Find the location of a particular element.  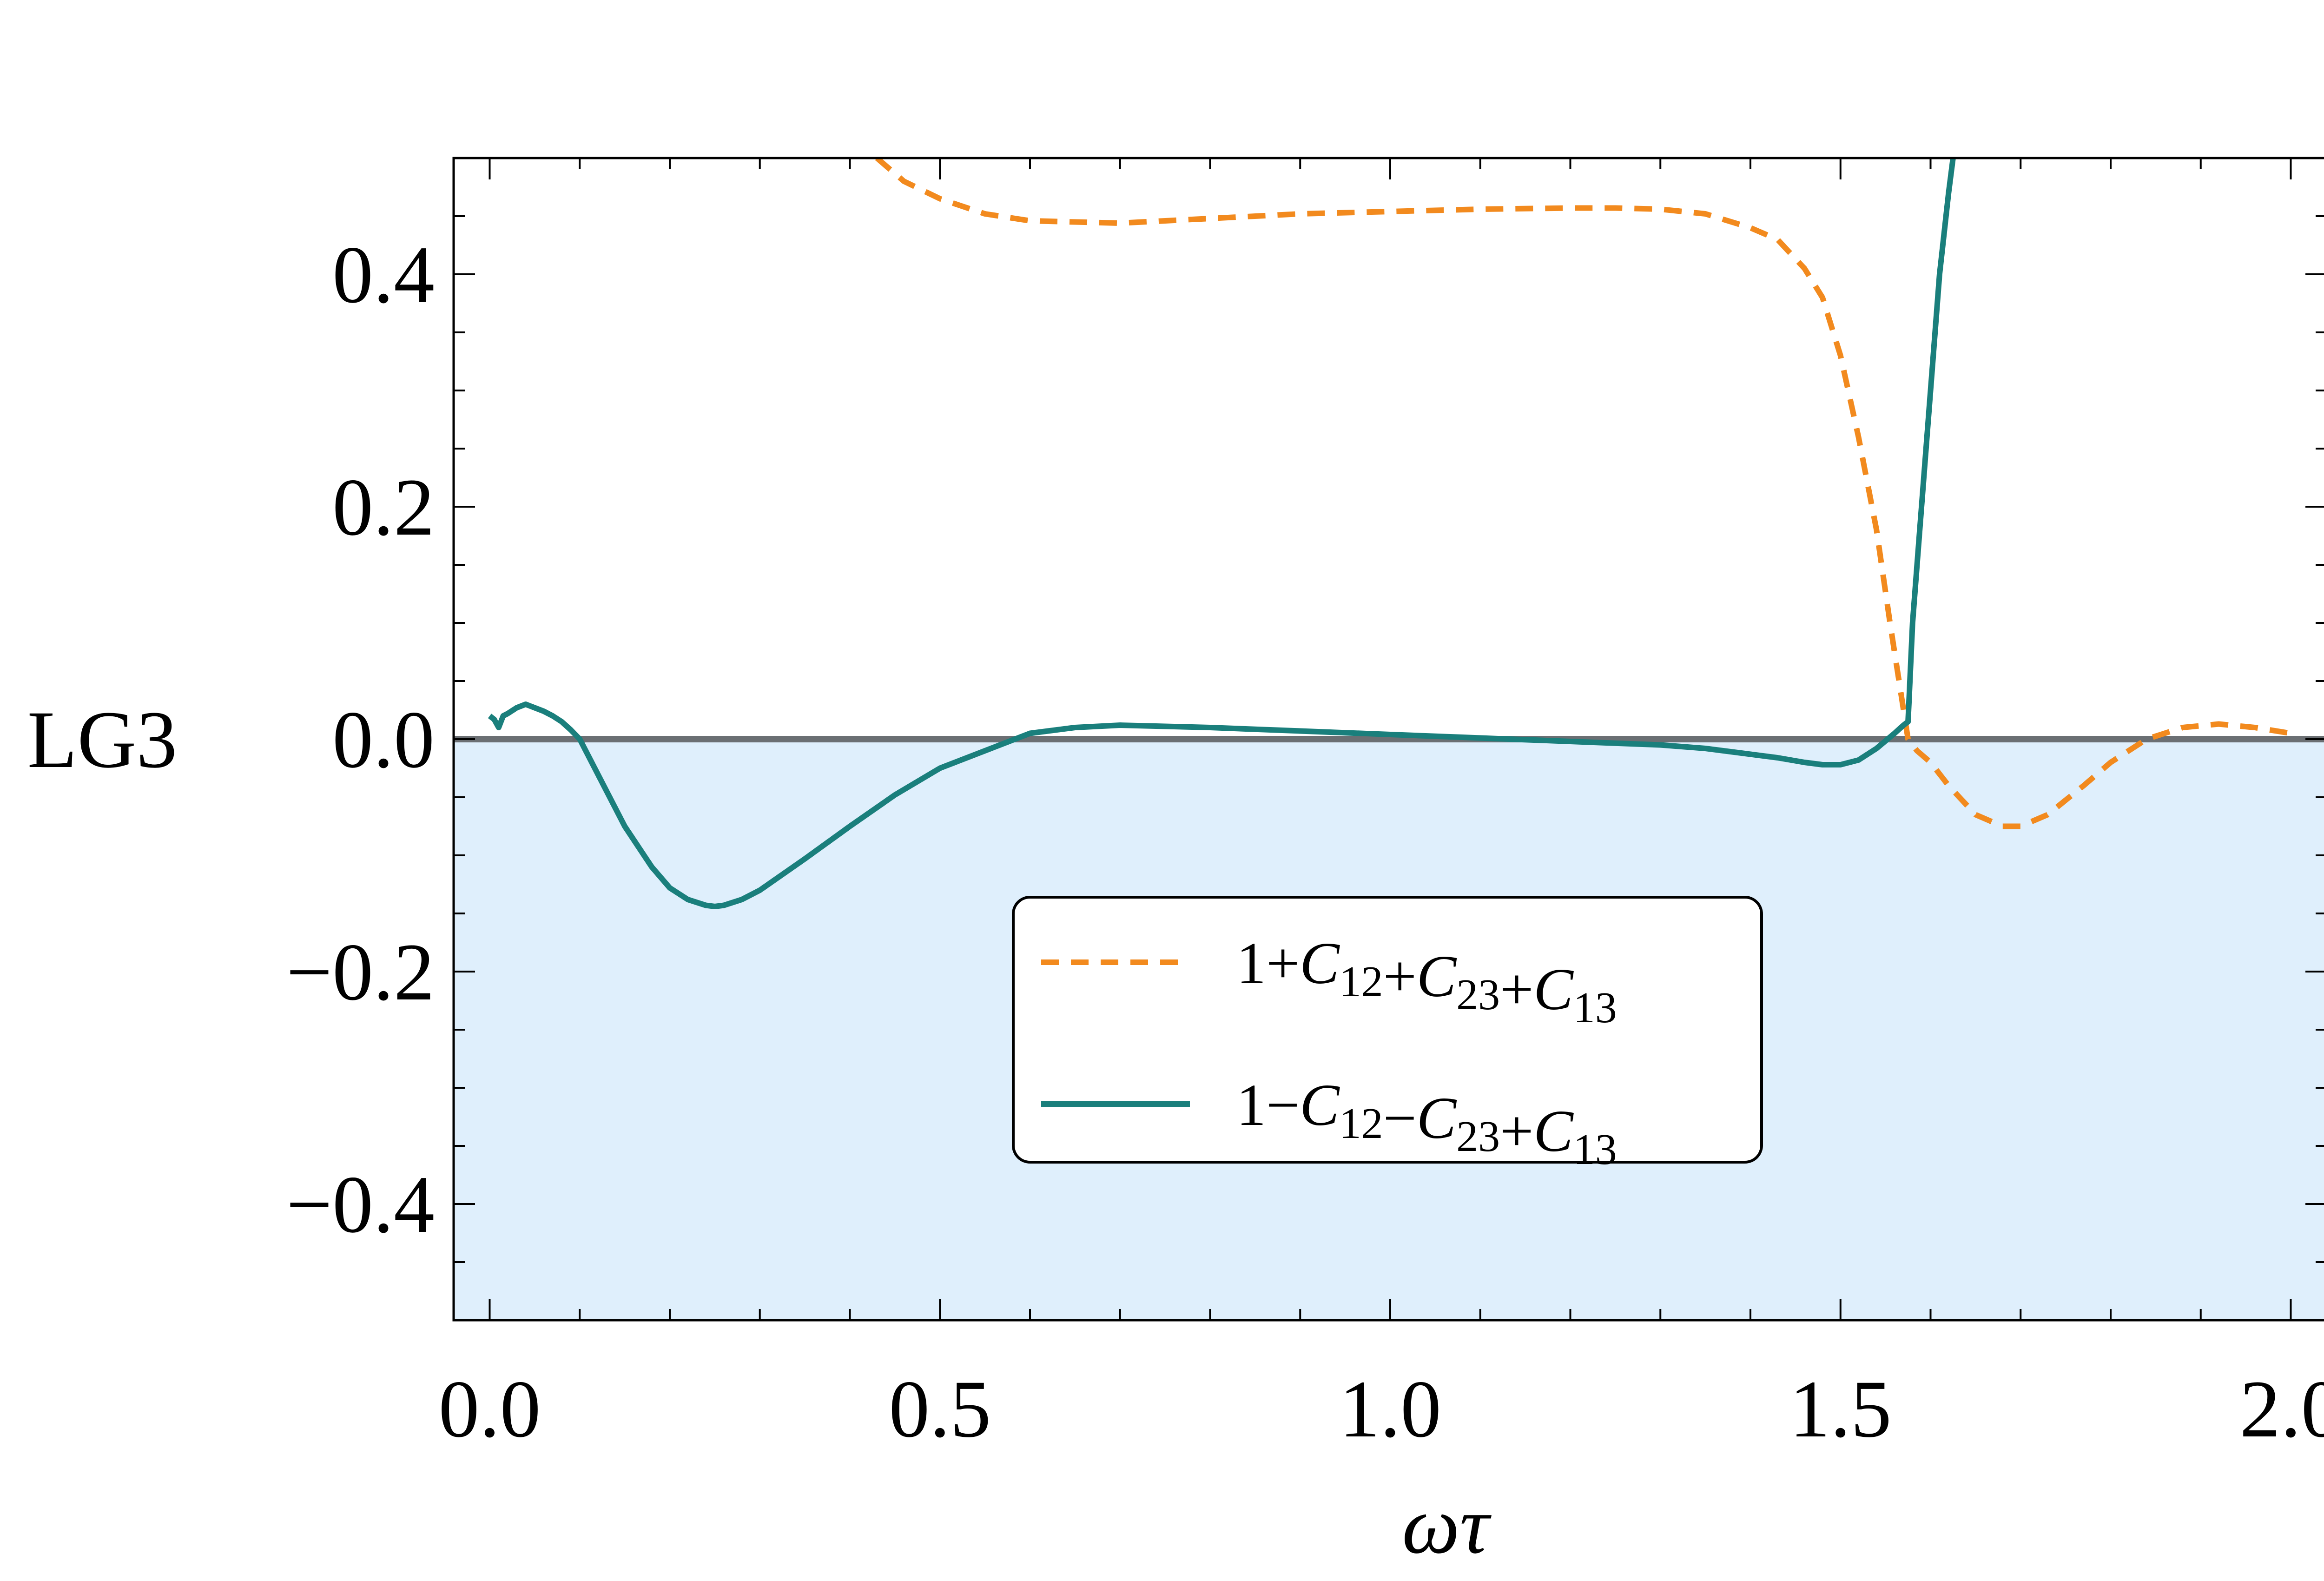

legend-label-2: 1−C12−C23+C13 is located at coordinates (1426, 1123).